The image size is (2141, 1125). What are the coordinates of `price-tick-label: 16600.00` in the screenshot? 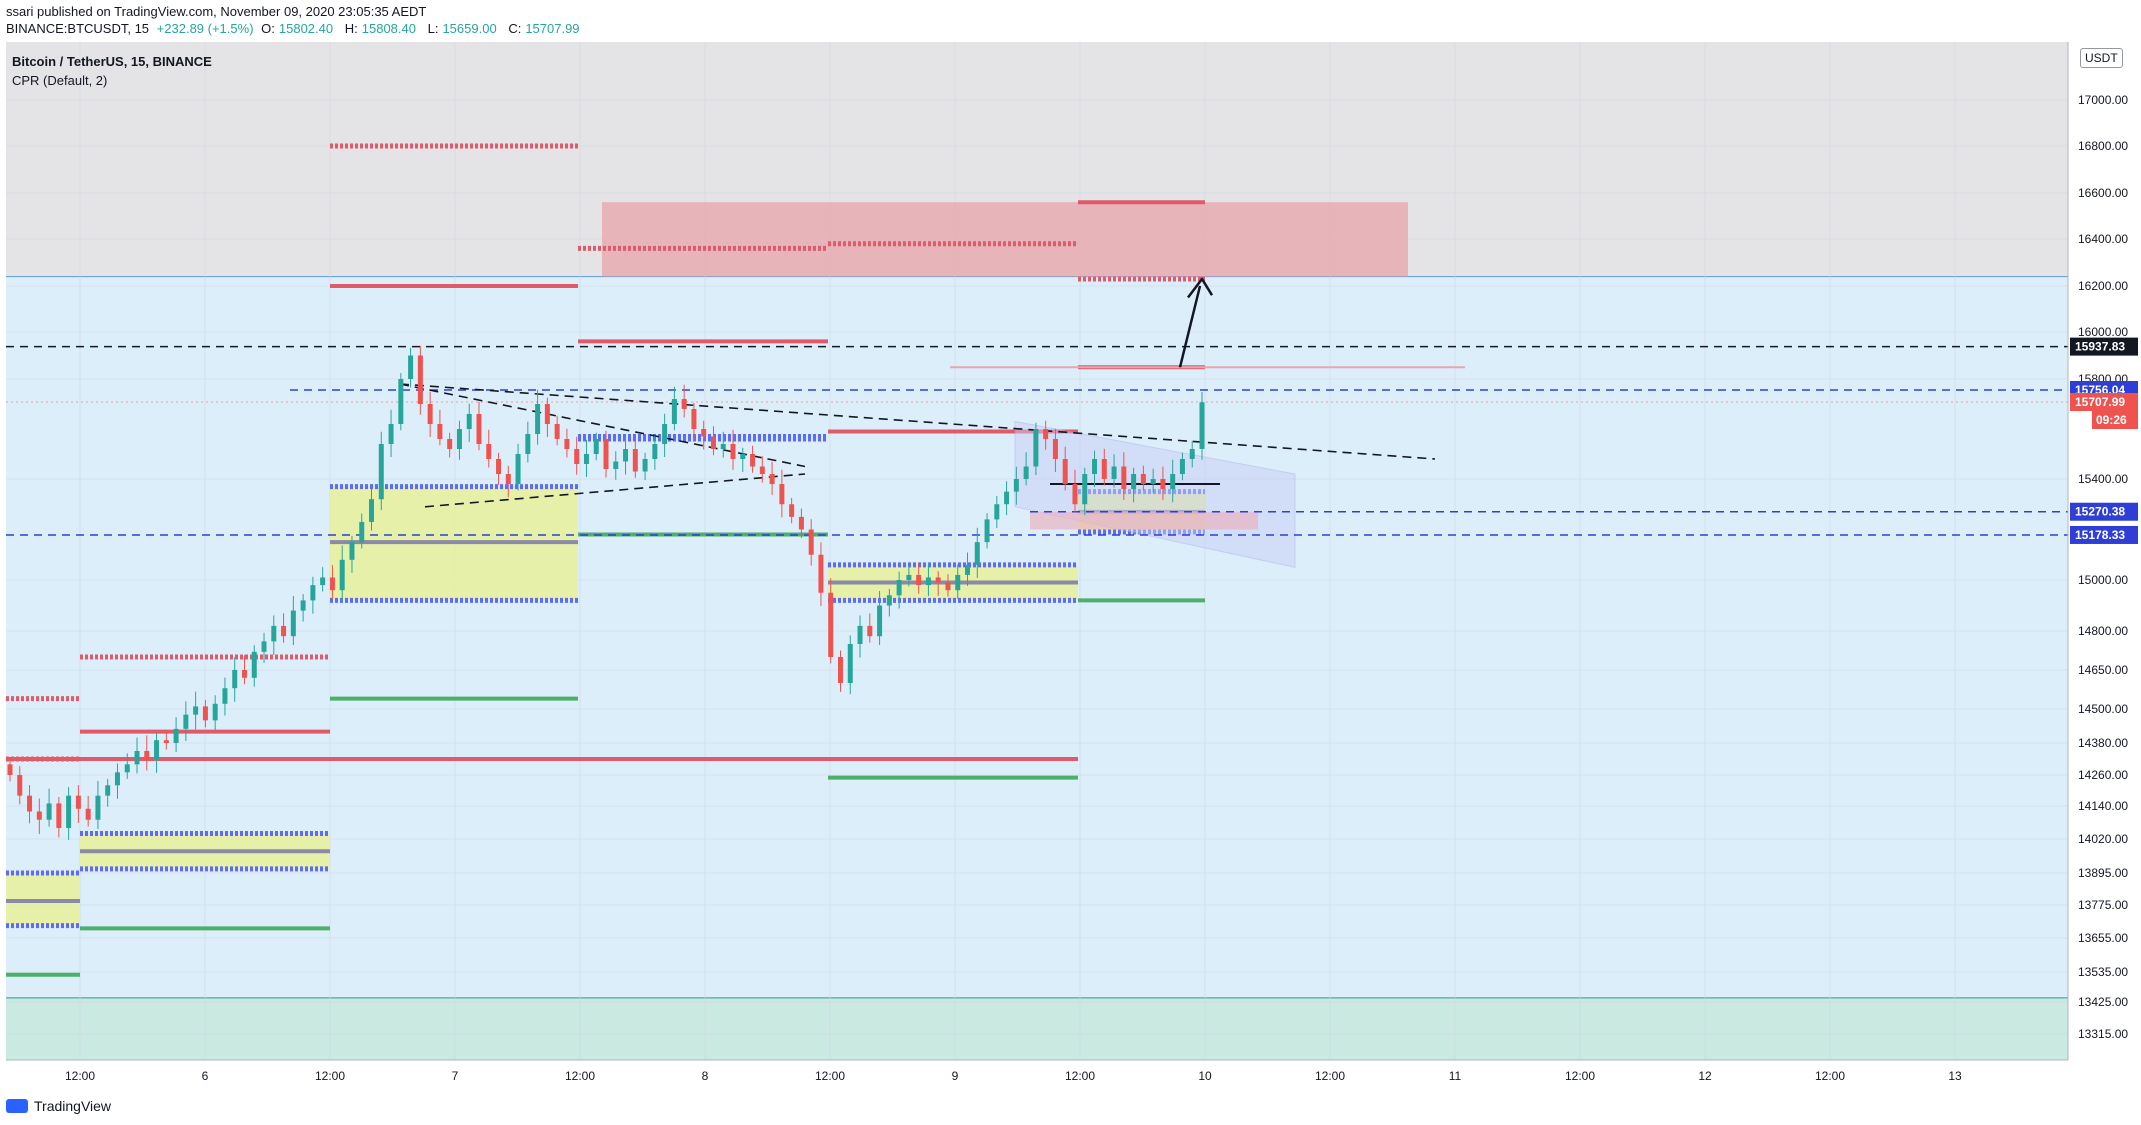 It's located at (2103, 193).